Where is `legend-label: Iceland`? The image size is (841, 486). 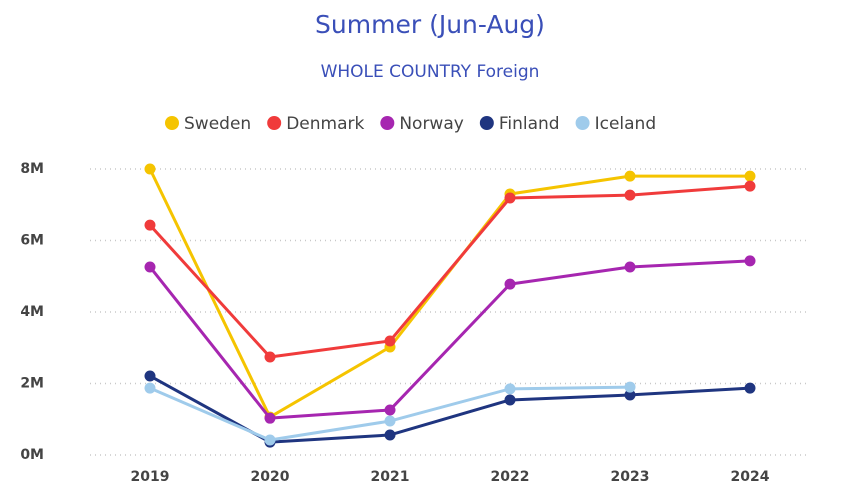 legend-label: Iceland is located at coordinates (626, 124).